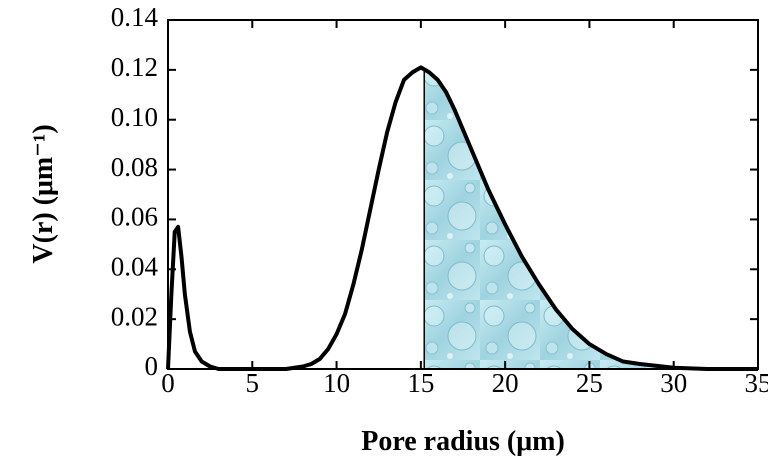 Image resolution: width=768 pixels, height=465 pixels. What do you see at coordinates (134, 117) in the screenshot?
I see `y-tick-label: 0.10` at bounding box center [134, 117].